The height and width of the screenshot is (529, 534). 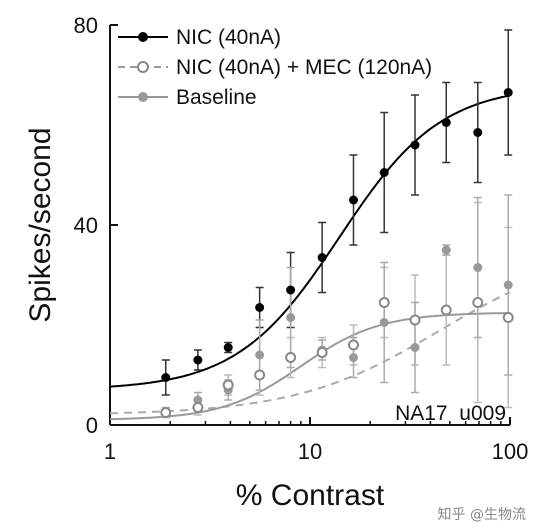 I want to click on legend-label-baseline: Baseline, so click(x=216, y=97).